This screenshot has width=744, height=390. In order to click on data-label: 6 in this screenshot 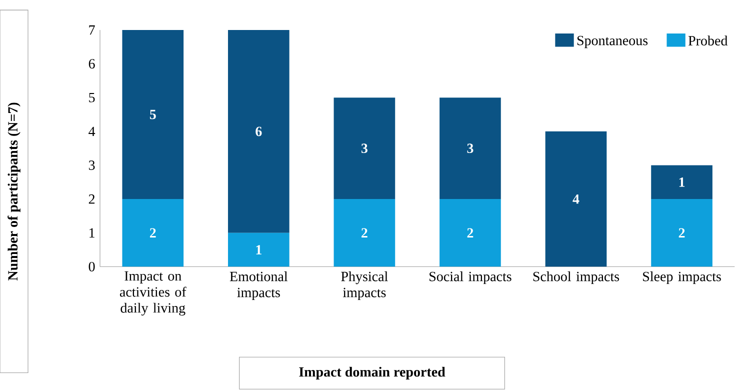, I will do `click(259, 131)`.